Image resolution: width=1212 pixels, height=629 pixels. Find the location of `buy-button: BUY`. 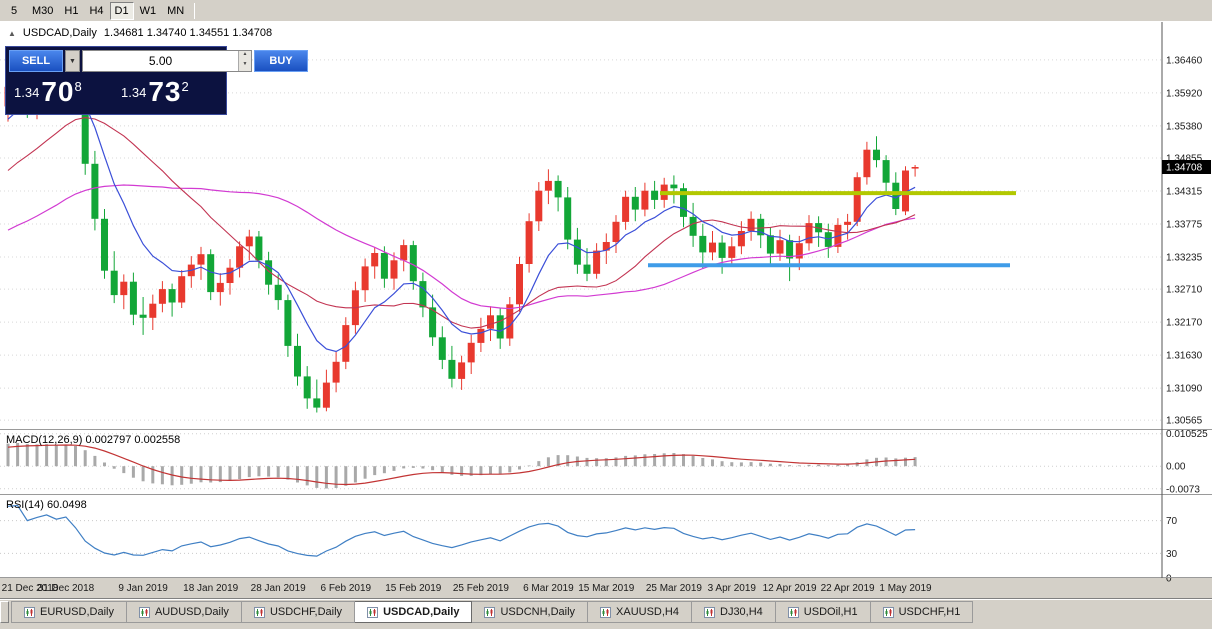

buy-button: BUY is located at coordinates (281, 61).